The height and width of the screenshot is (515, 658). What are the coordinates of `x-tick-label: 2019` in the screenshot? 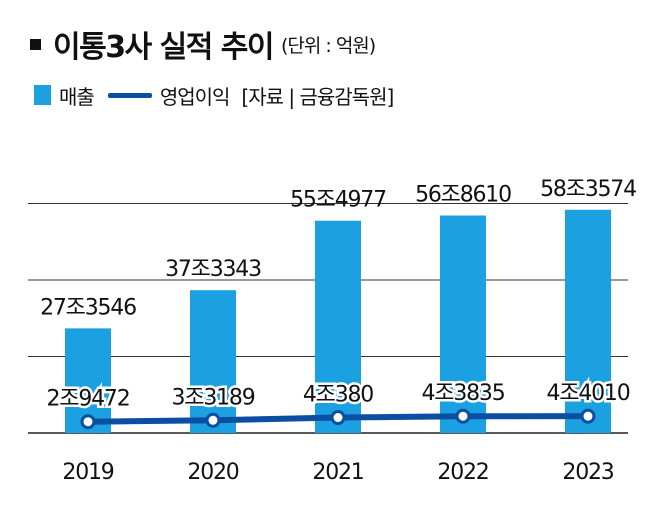 It's located at (87, 472).